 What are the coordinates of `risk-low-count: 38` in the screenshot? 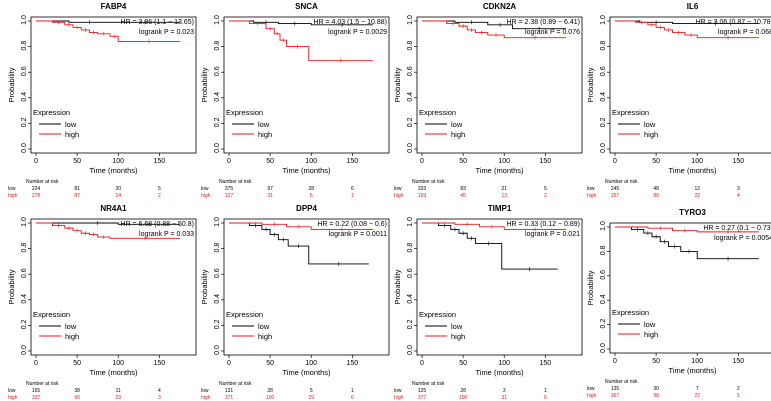 It's located at (77, 391).